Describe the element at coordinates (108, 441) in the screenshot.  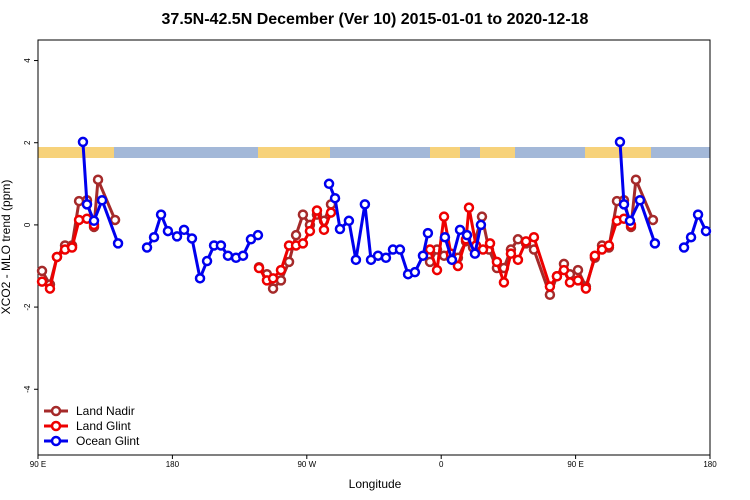
I see `legend-label: Ocean Glint` at that location.